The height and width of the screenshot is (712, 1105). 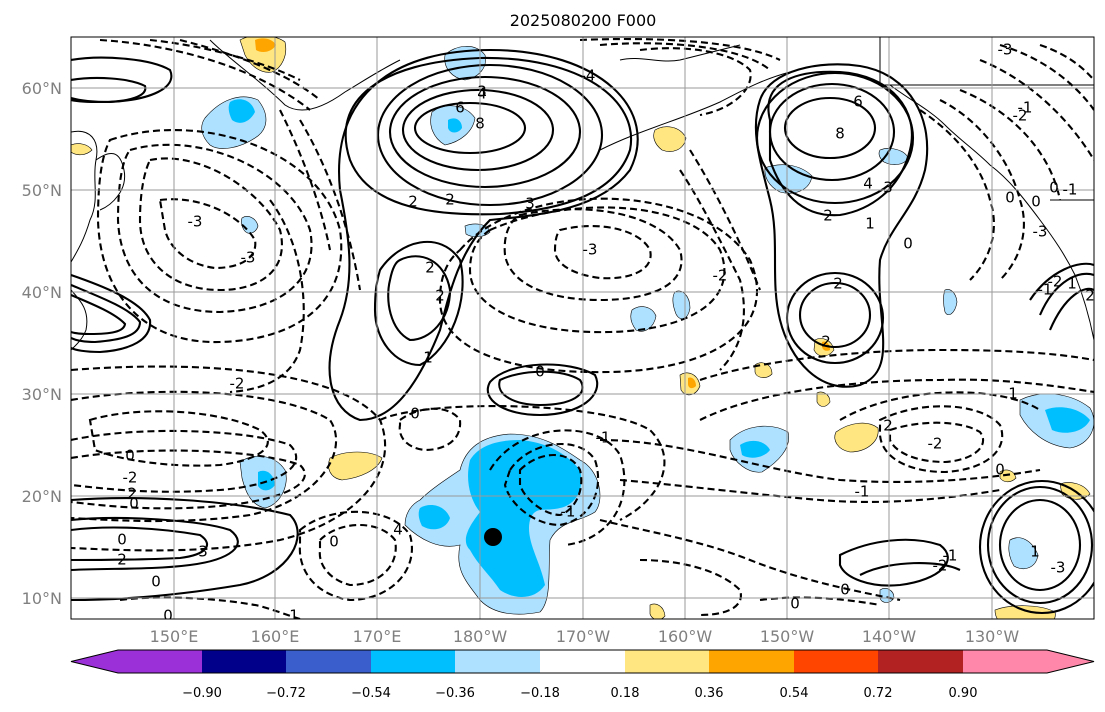 I want to click on colorbar-tick-label: 0.18, so click(x=625, y=693).